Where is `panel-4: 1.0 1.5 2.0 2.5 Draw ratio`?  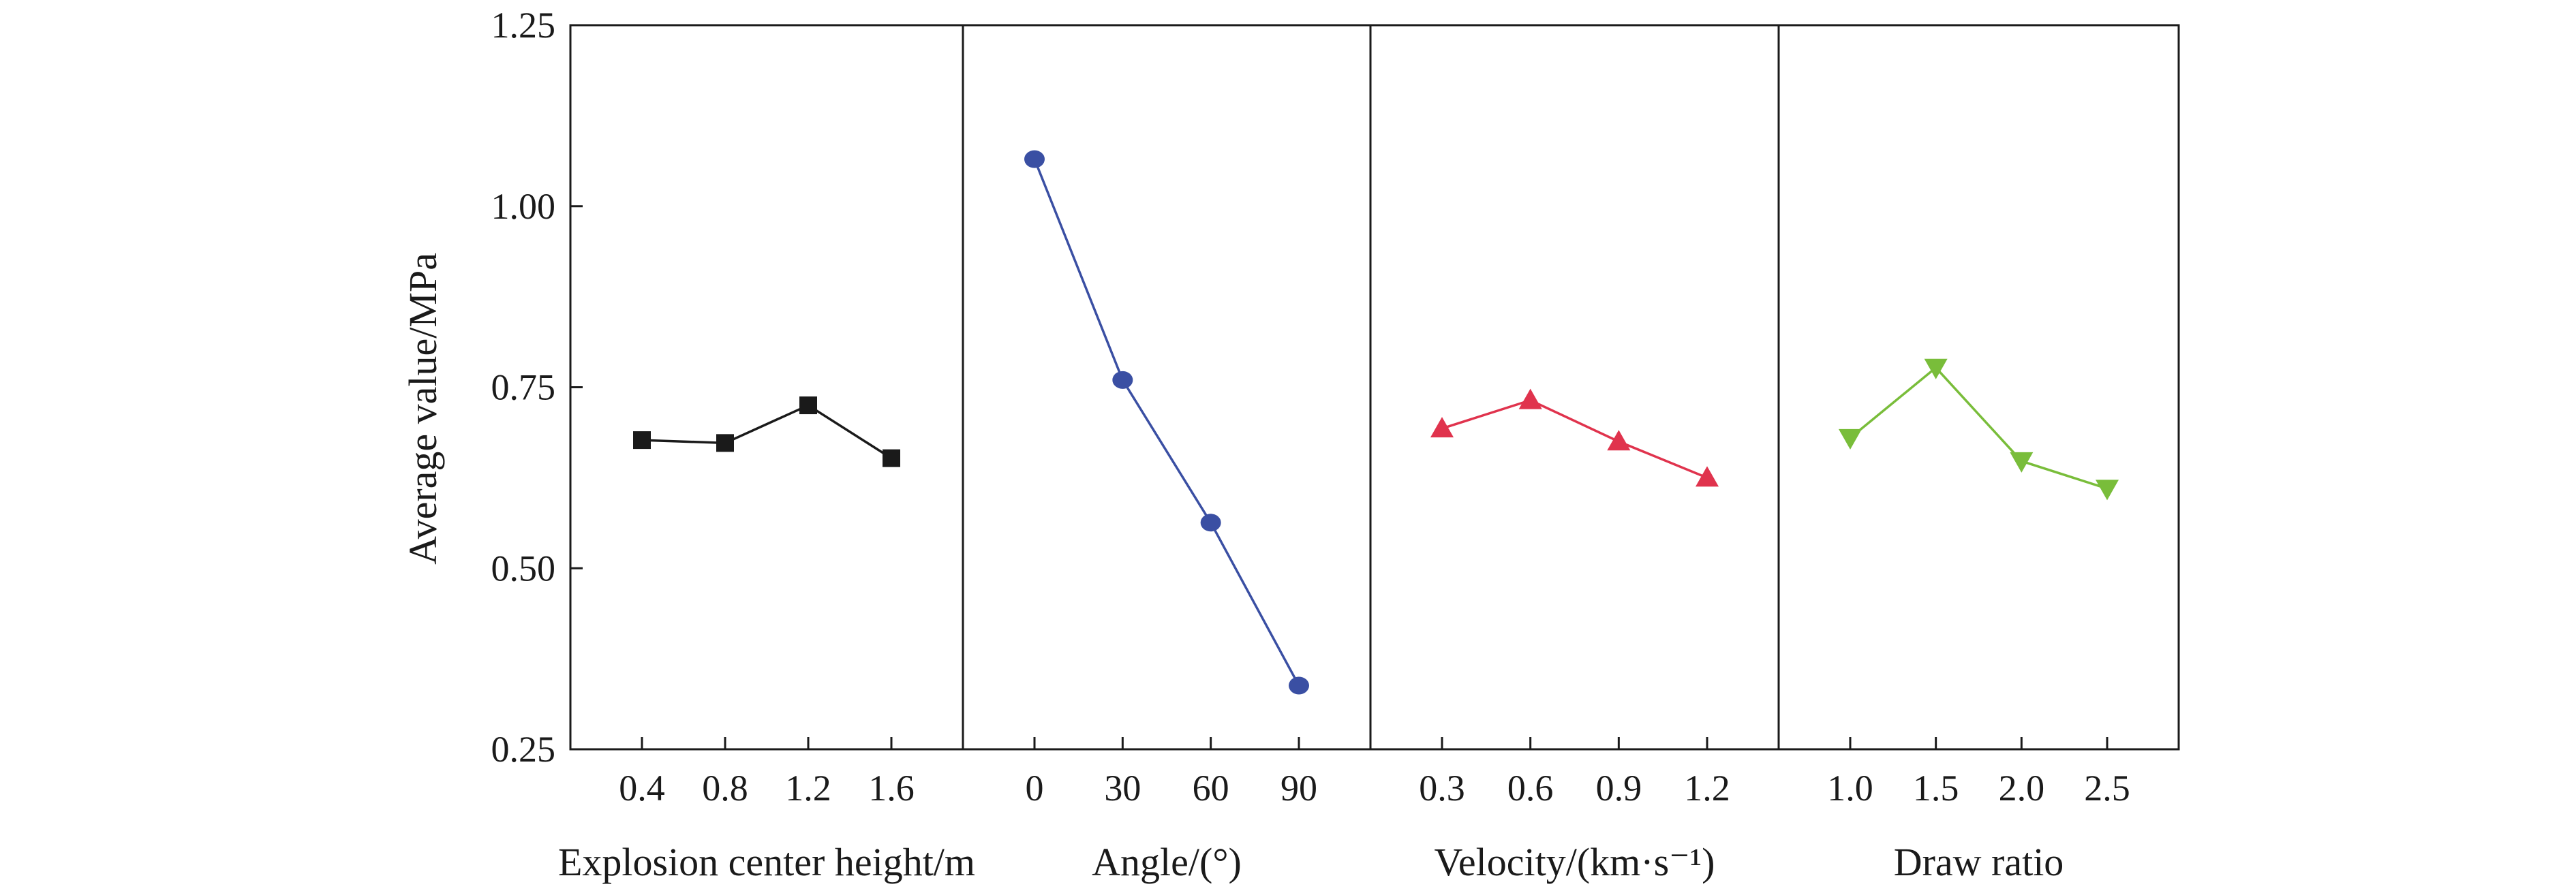 panel-4: 1.0 1.5 2.0 2.5 Draw ratio is located at coordinates (1978, 621).